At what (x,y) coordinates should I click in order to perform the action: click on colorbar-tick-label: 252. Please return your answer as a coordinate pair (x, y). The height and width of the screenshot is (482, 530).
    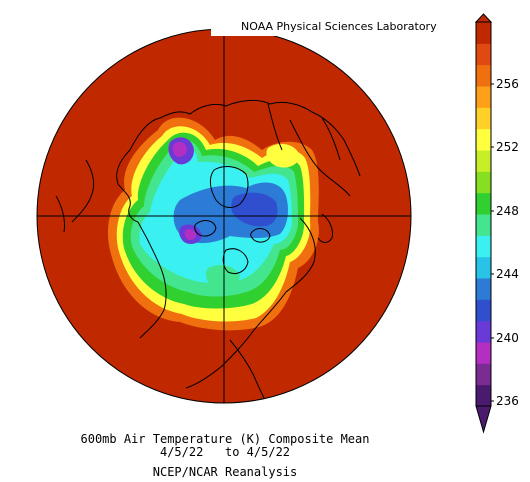
    Looking at the image, I should click on (507, 147).